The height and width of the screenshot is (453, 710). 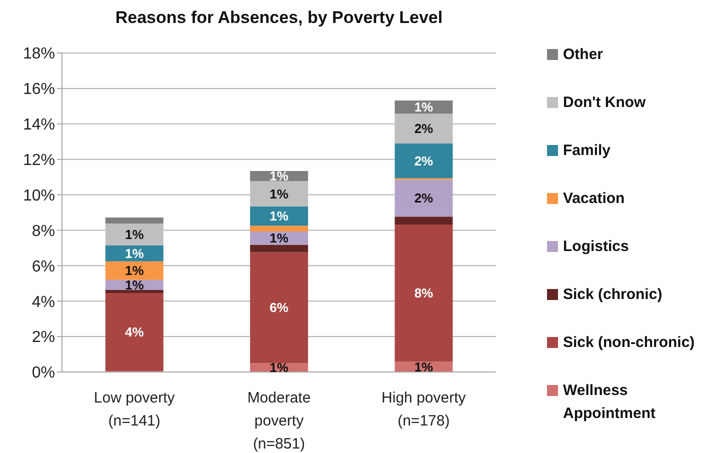 I want to click on y-tick-label: 12%, so click(x=38, y=161).